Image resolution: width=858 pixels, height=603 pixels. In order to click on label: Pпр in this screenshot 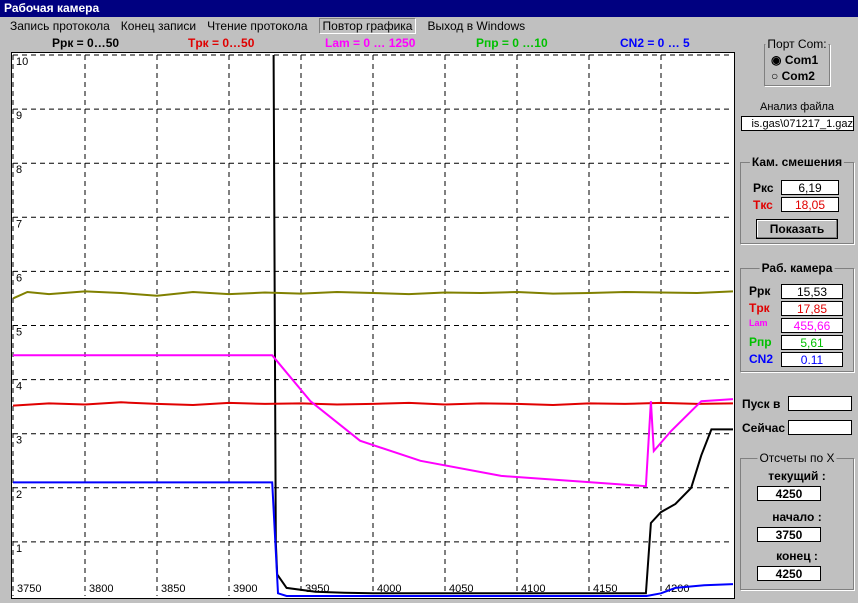, I will do `click(760, 342)`.